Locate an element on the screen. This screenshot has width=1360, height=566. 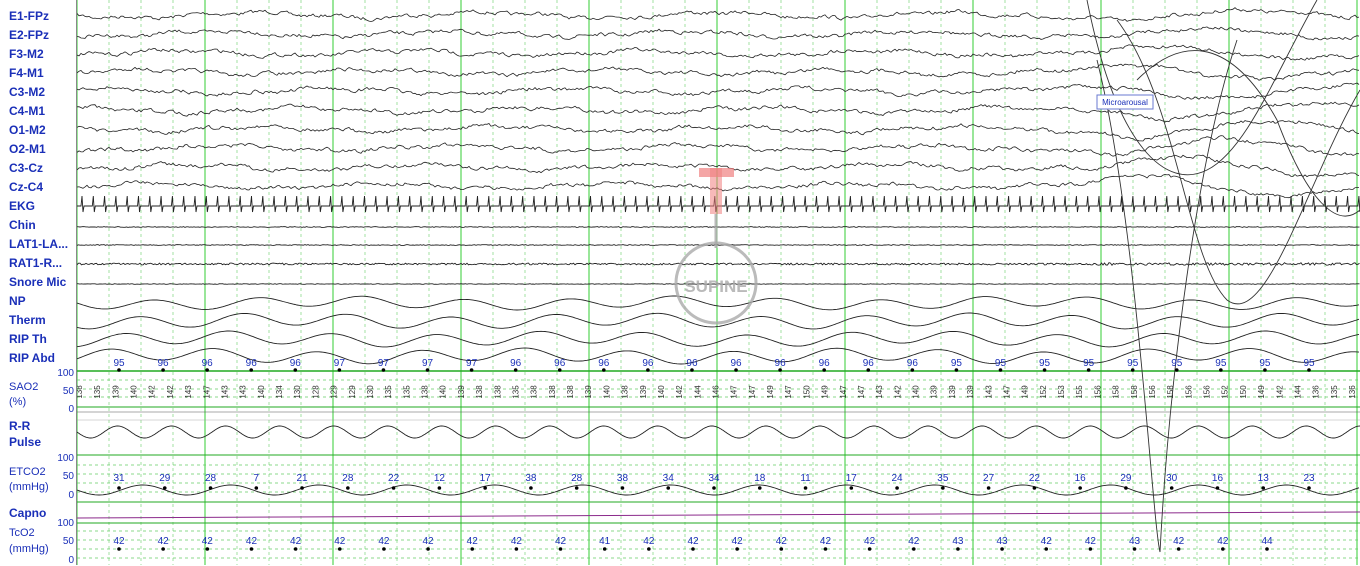
artifact-trace is located at coordinates (1248, 133).